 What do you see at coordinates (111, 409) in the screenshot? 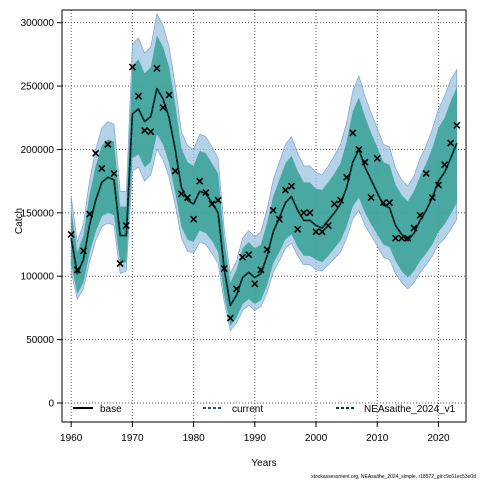
I see `legend-label-base: base` at bounding box center [111, 409].